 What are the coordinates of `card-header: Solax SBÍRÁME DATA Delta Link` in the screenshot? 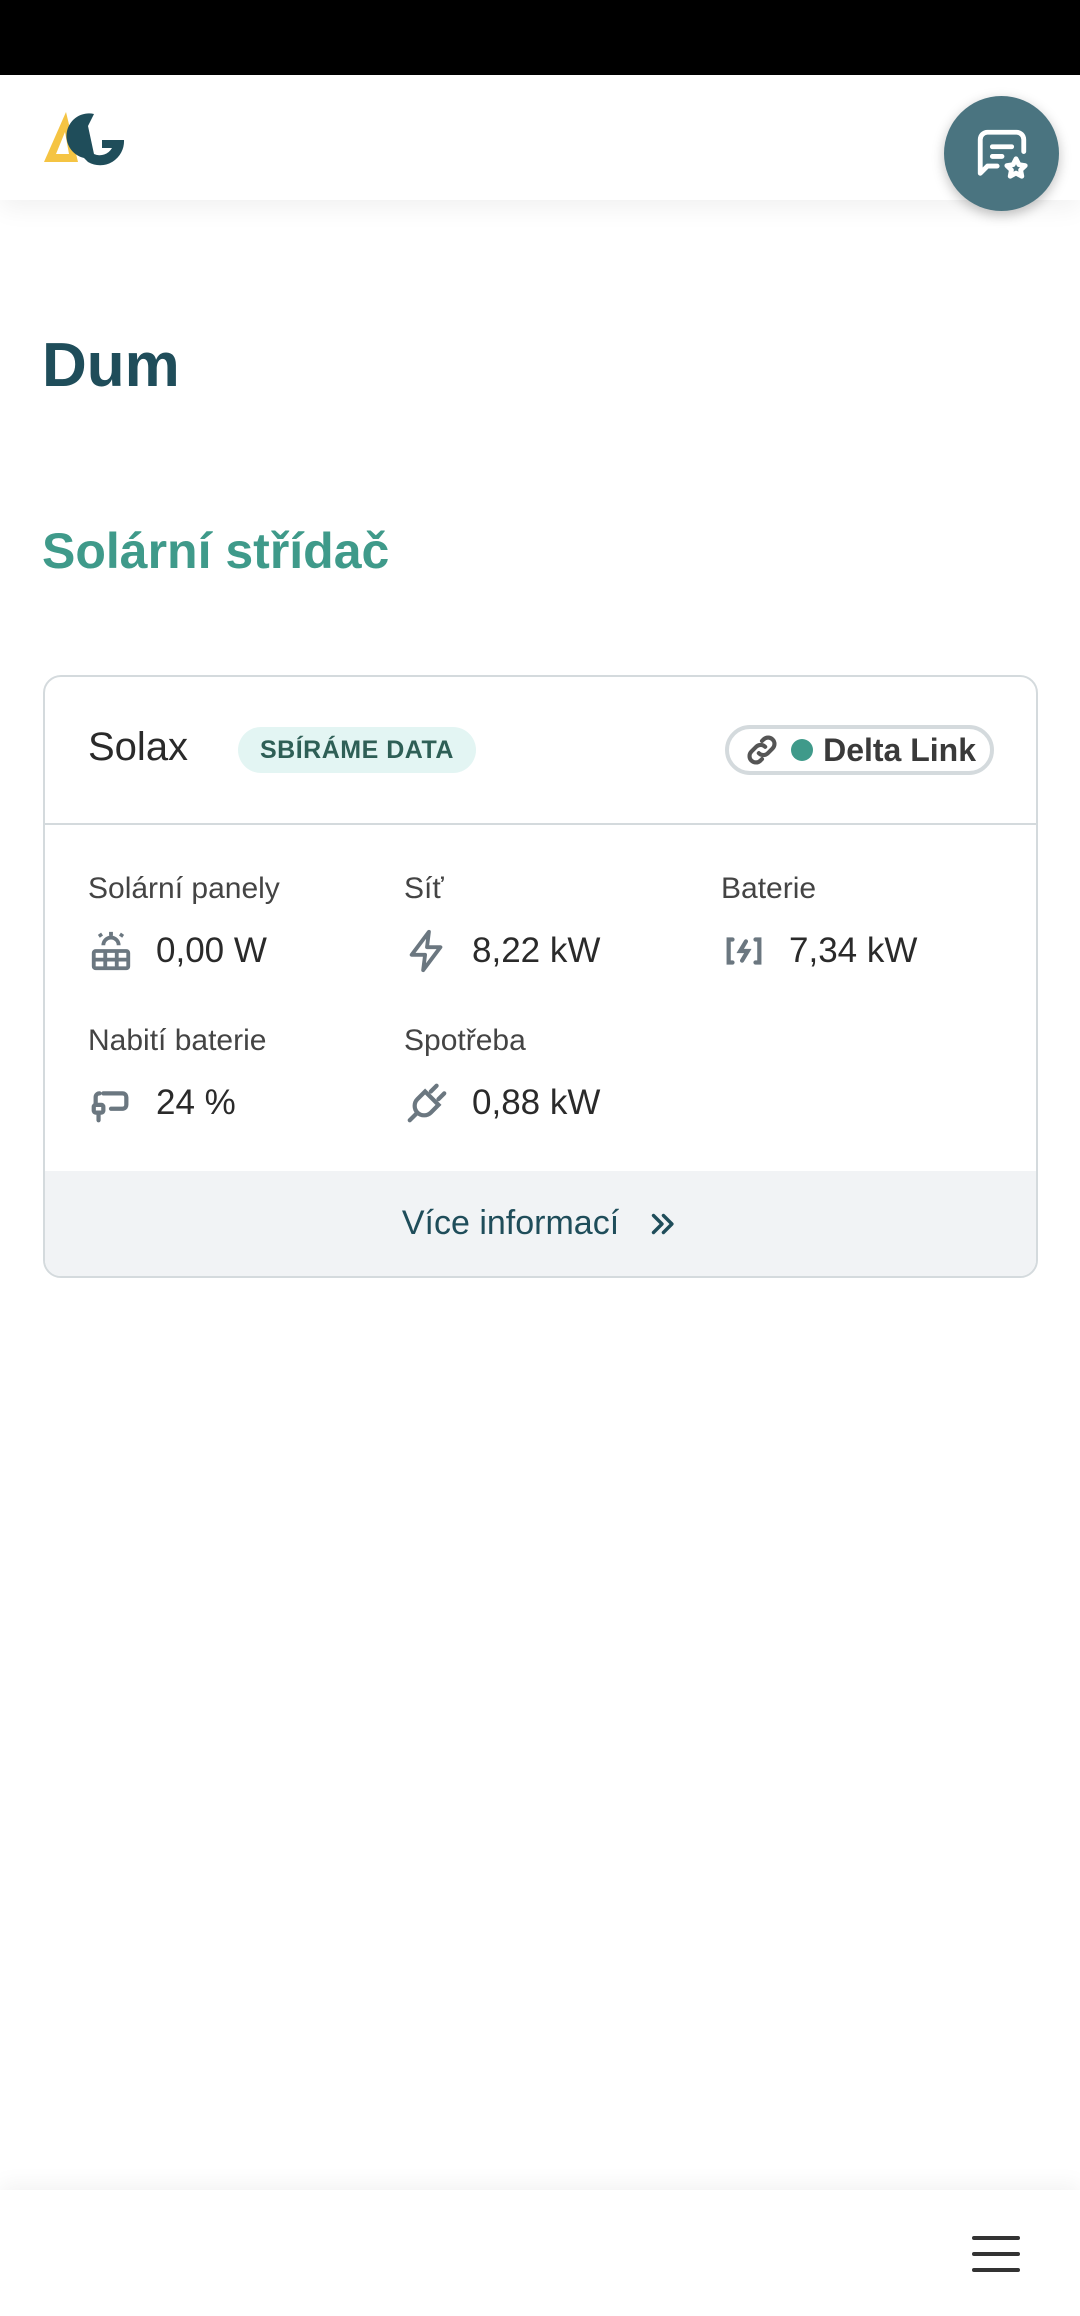 It's located at (540, 751).